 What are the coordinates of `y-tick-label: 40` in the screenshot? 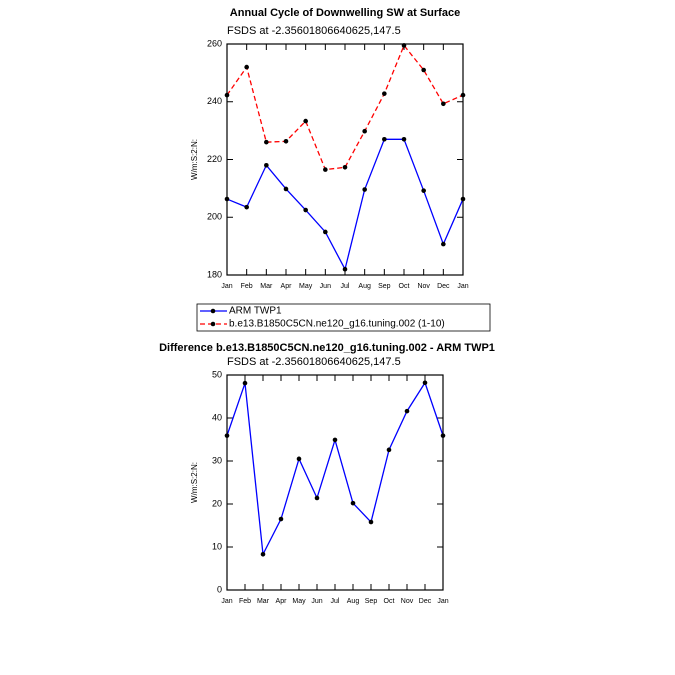 It's located at (217, 417).